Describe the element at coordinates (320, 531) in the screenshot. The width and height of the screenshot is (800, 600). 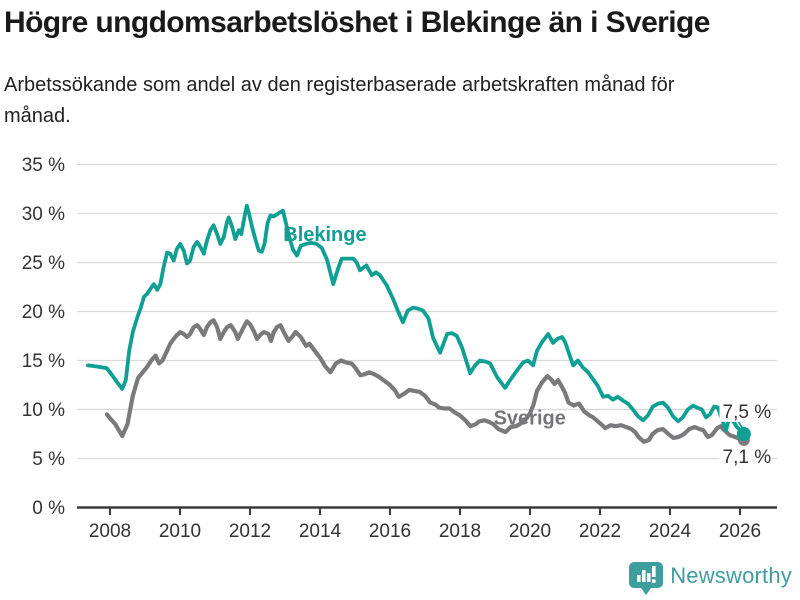
I see `svg-text: 2014` at that location.